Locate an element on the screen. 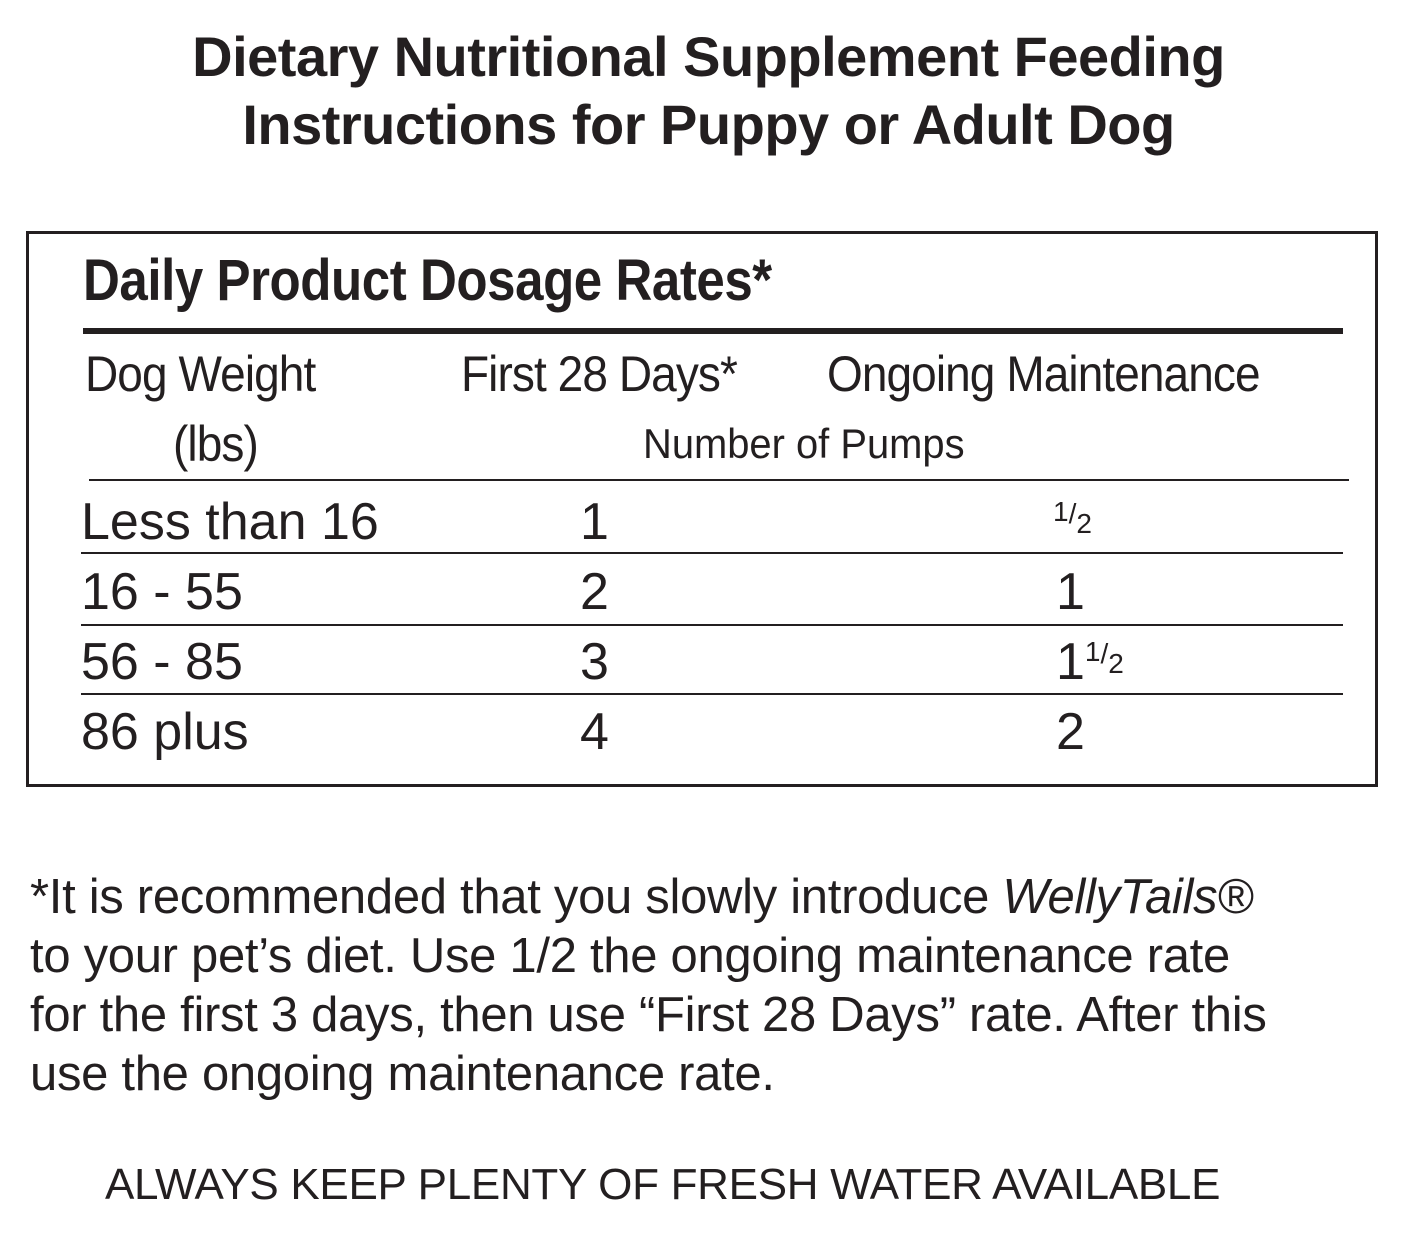  row-3-ongoing-whole: 1 is located at coordinates (1070, 662).